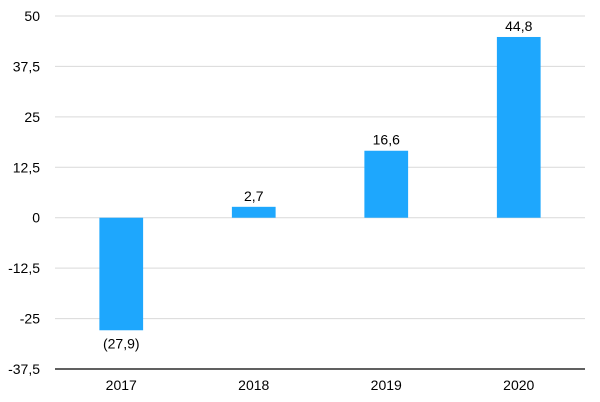 The image size is (600, 402). I want to click on x-tick-label-2017: 2017, so click(121, 385).